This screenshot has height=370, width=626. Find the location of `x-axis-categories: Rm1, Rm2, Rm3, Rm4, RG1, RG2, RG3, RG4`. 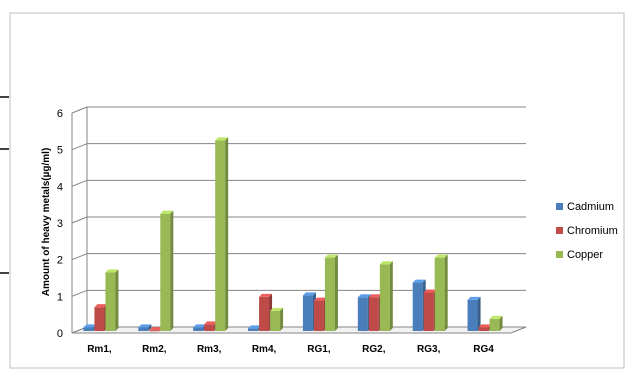

x-axis-categories: Rm1, Rm2, Rm3, Rm4, RG1, RG2, RG3, RG4 is located at coordinates (290, 349).